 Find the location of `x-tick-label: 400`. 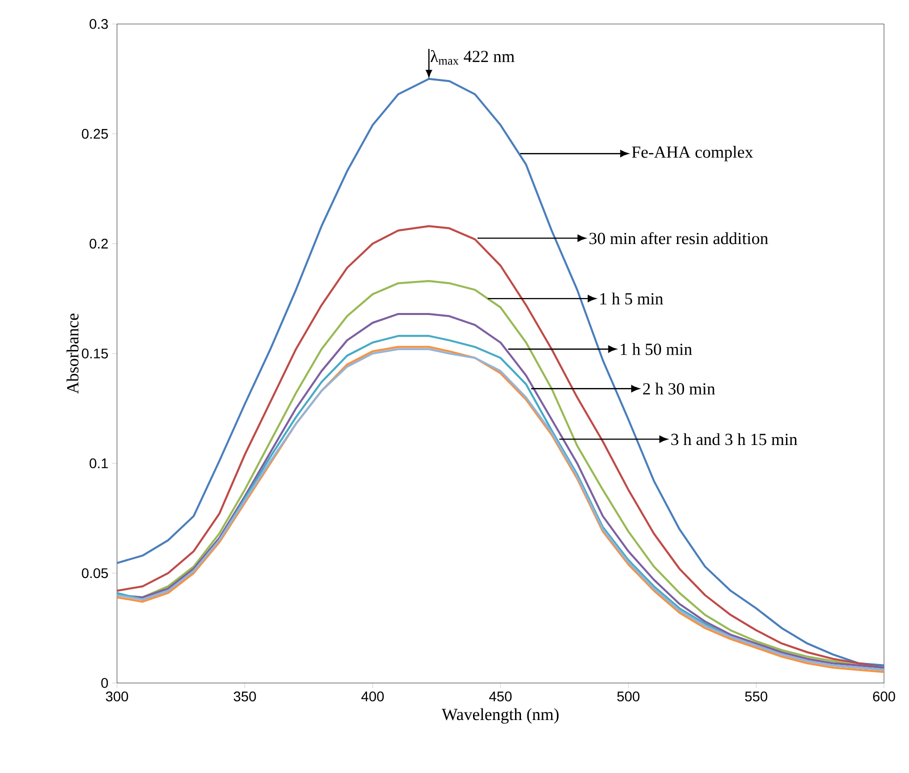

x-tick-label: 400 is located at coordinates (372, 697).